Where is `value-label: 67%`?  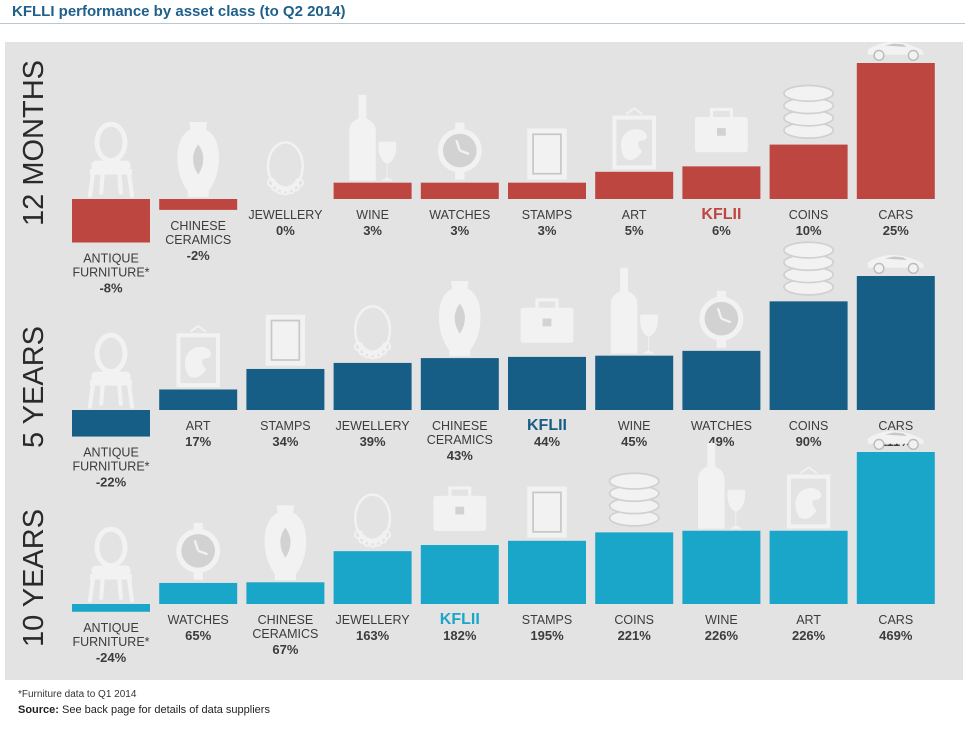 value-label: 67% is located at coordinates (285, 649).